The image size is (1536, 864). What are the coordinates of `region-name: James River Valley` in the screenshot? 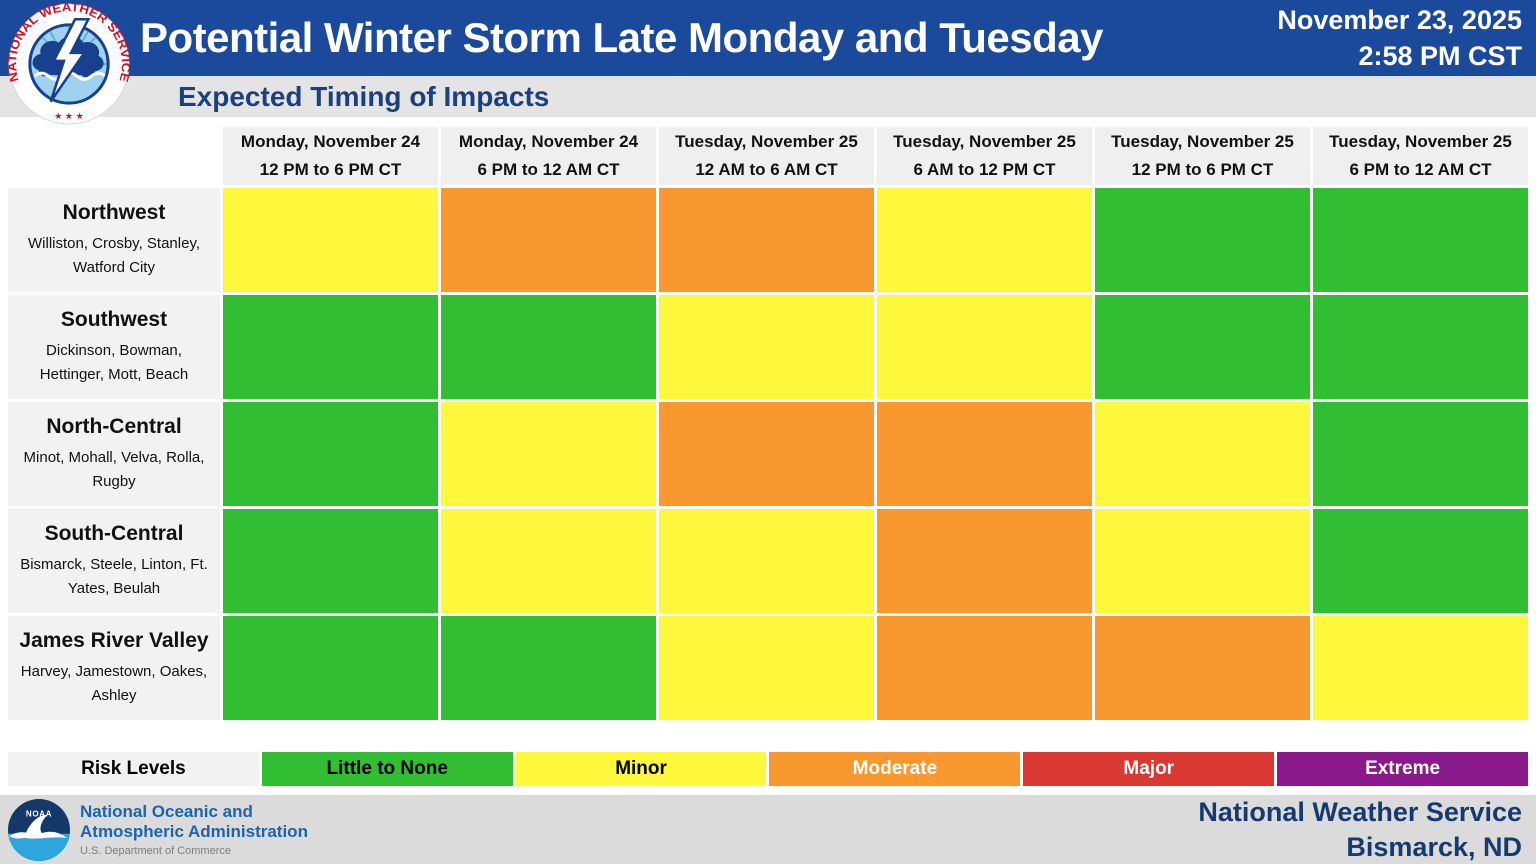 It's located at (114, 640).